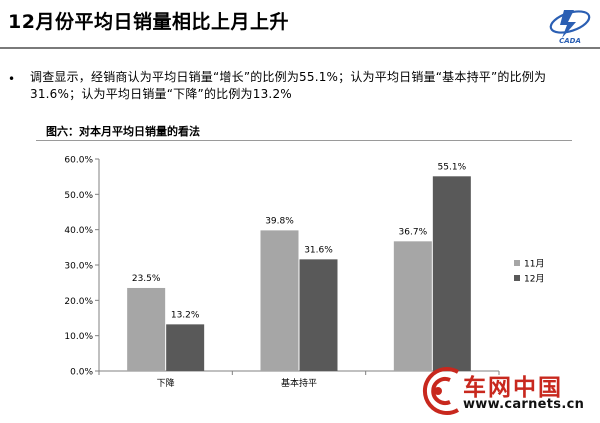 This screenshot has height=423, width=600. What do you see at coordinates (318, 250) in the screenshot?
I see `data-label: 31.6%` at bounding box center [318, 250].